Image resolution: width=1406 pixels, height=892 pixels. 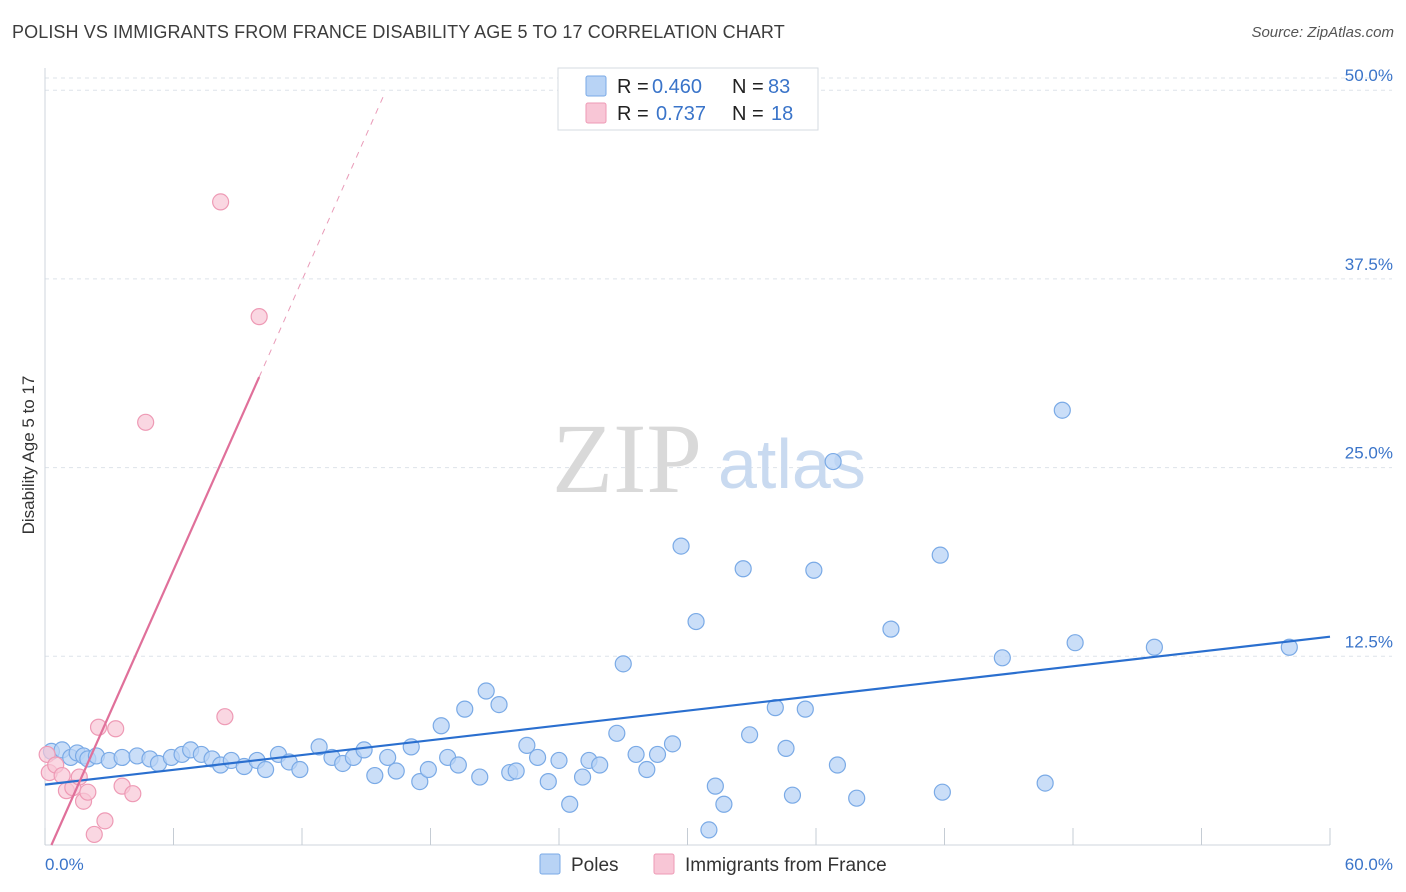 What do you see at coordinates (155, 611) in the screenshot?
I see `france-trend-line` at bounding box center [155, 611].